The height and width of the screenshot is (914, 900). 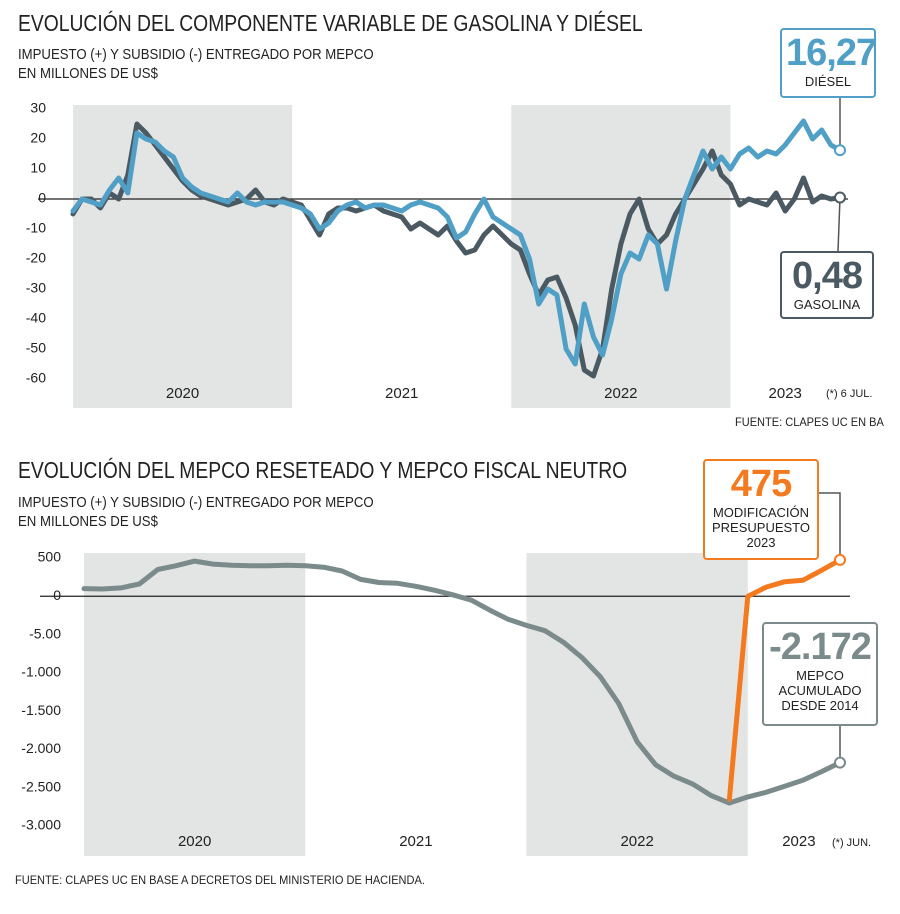 What do you see at coordinates (41, 672) in the screenshot?
I see `y-tick-label: -1.000` at bounding box center [41, 672].